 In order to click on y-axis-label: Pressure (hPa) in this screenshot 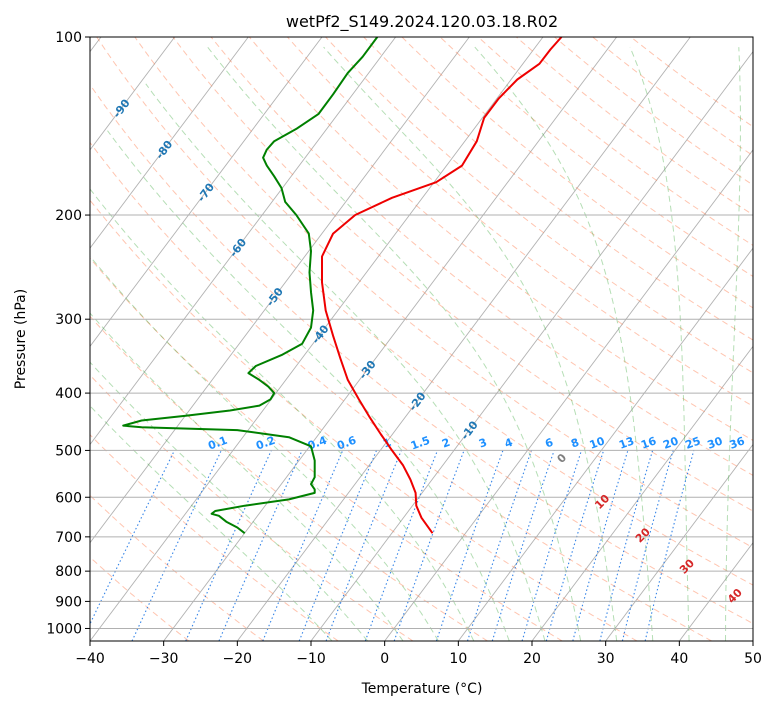, I will do `click(21, 339)`.